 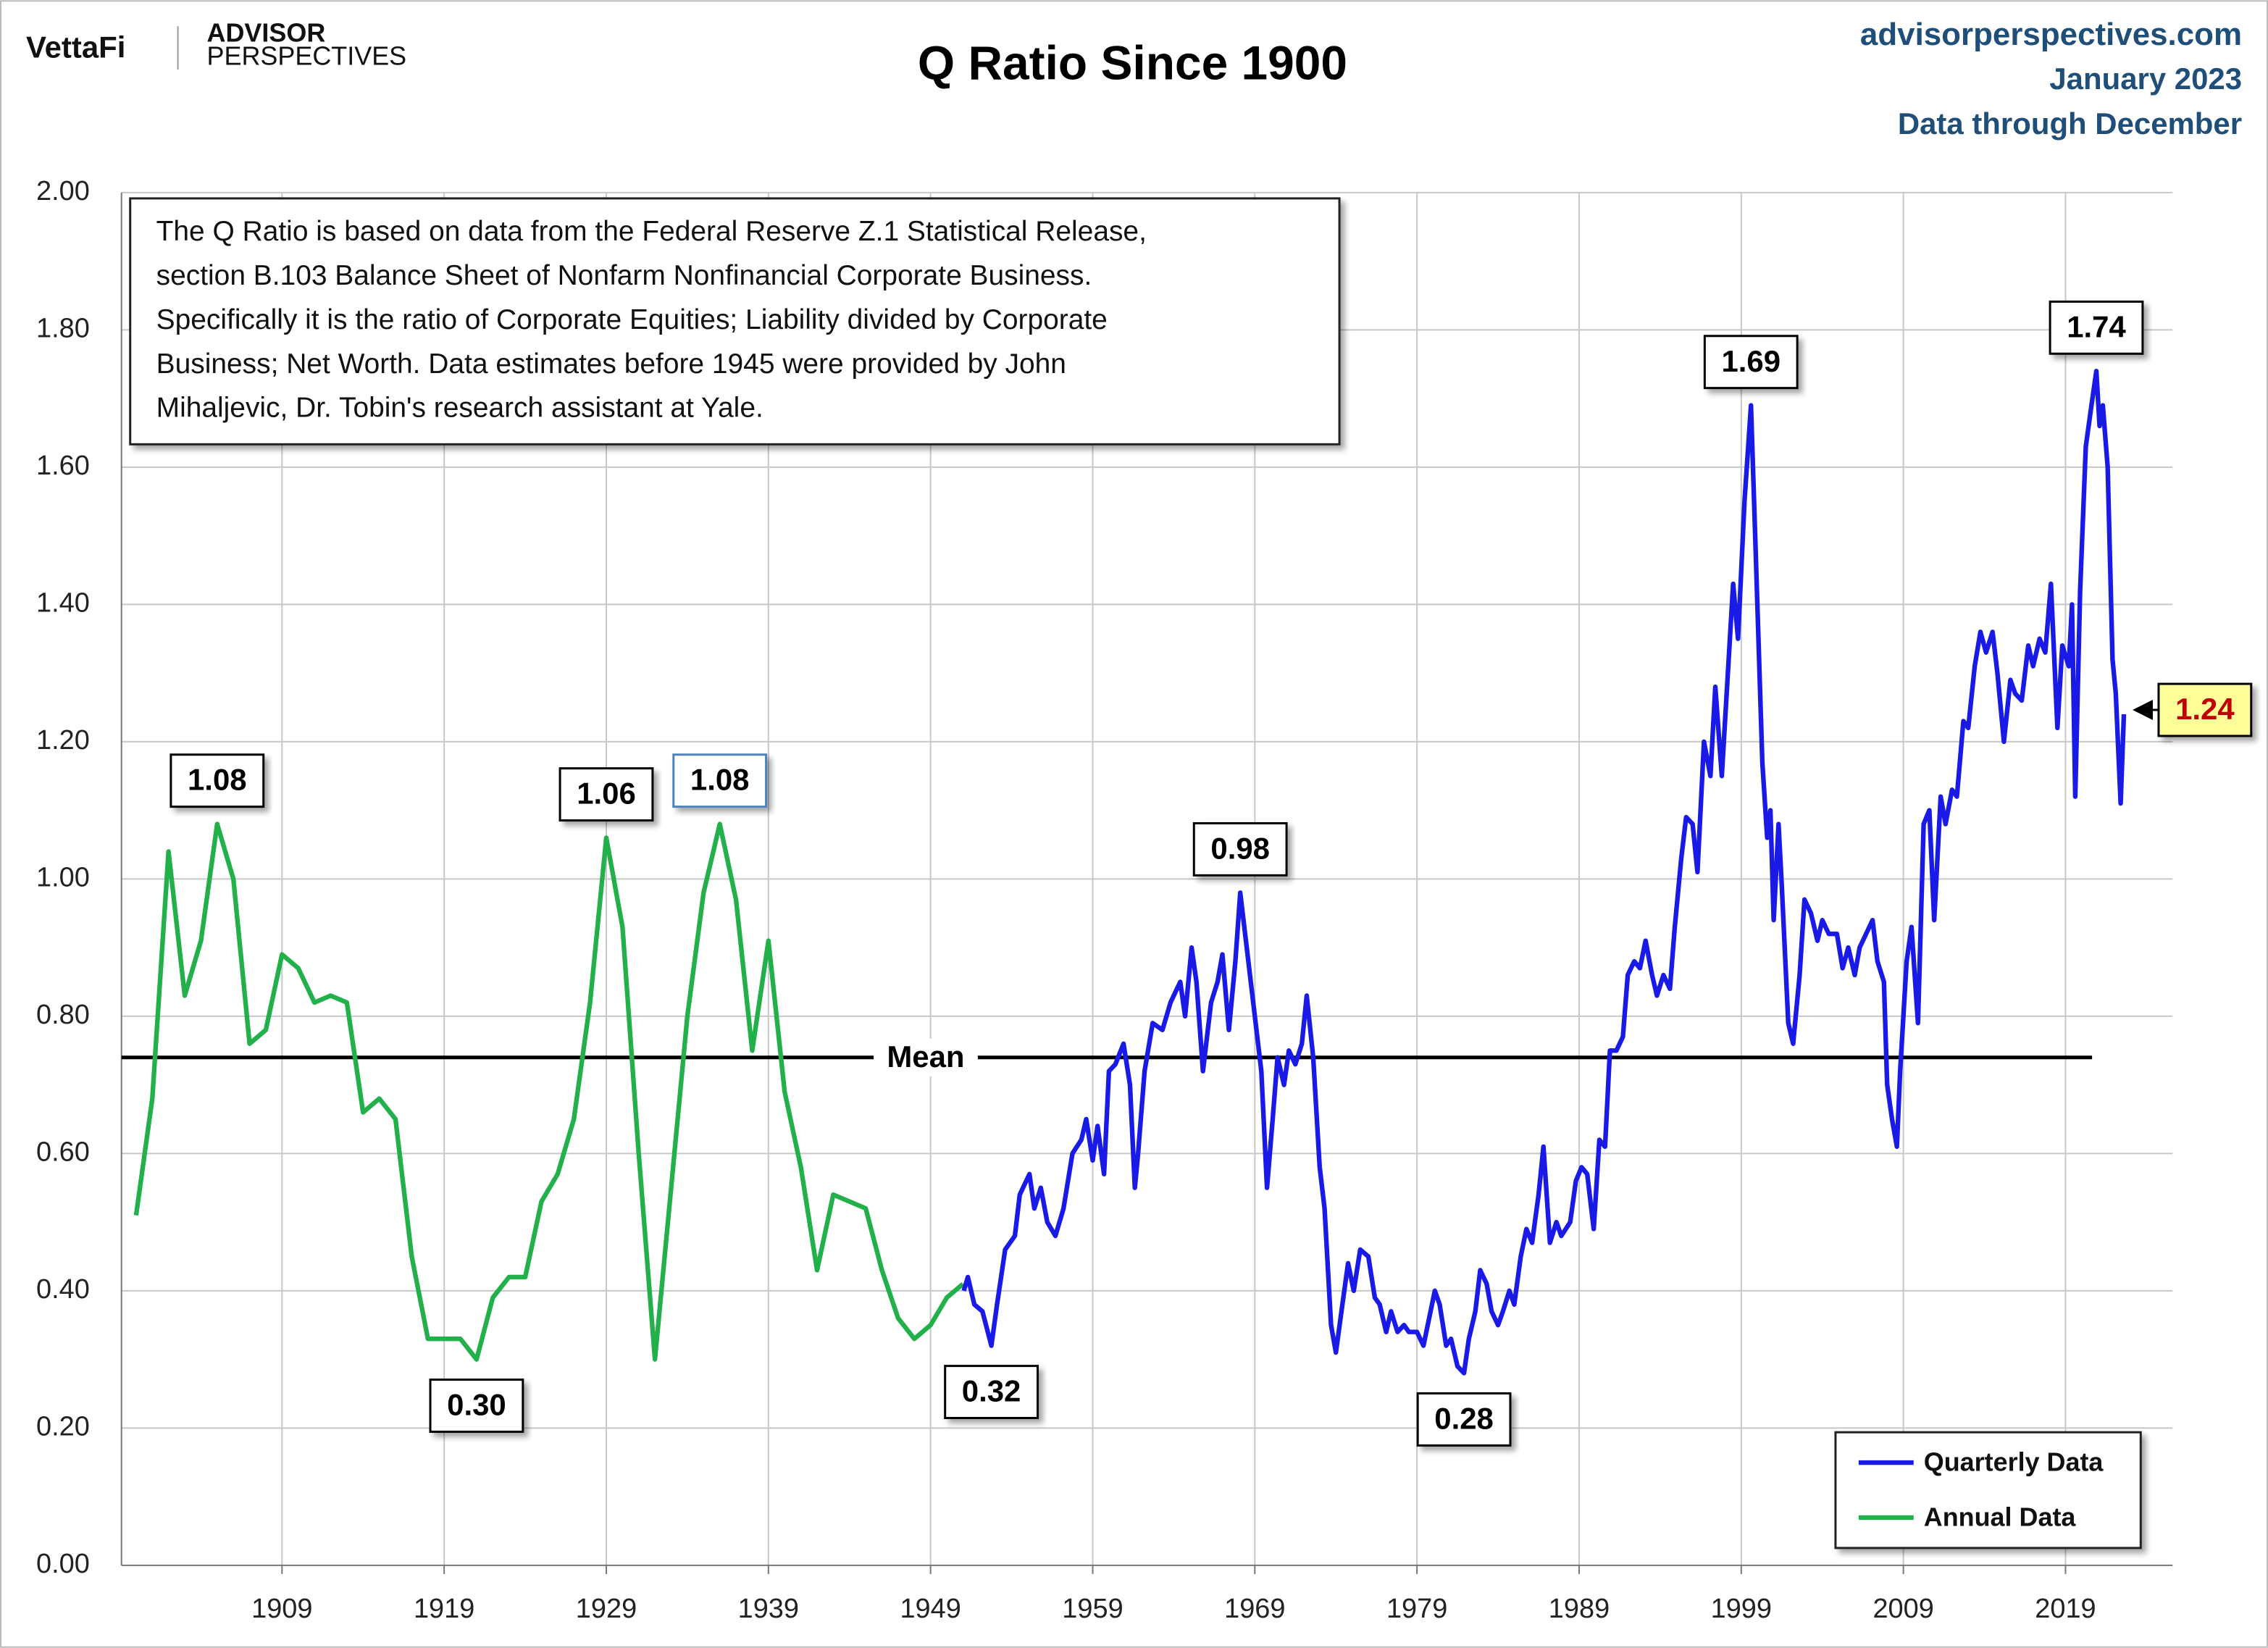 I want to click on x-tick-label: 1969, so click(x=1255, y=1609).